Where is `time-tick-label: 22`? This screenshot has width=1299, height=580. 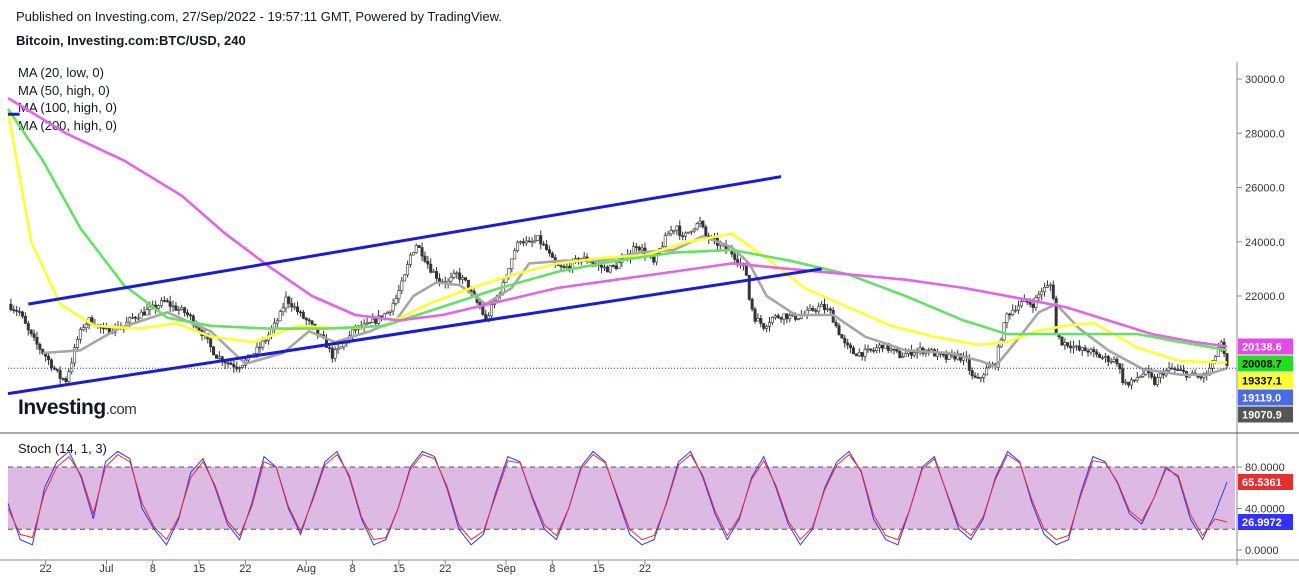
time-tick-label: 22 is located at coordinates (46, 569).